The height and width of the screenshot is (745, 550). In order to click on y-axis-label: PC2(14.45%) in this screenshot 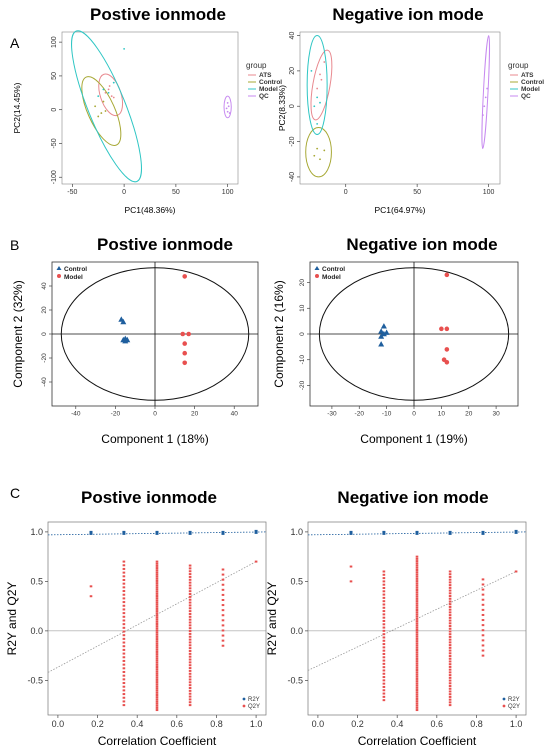, I will do `click(17, 107)`.